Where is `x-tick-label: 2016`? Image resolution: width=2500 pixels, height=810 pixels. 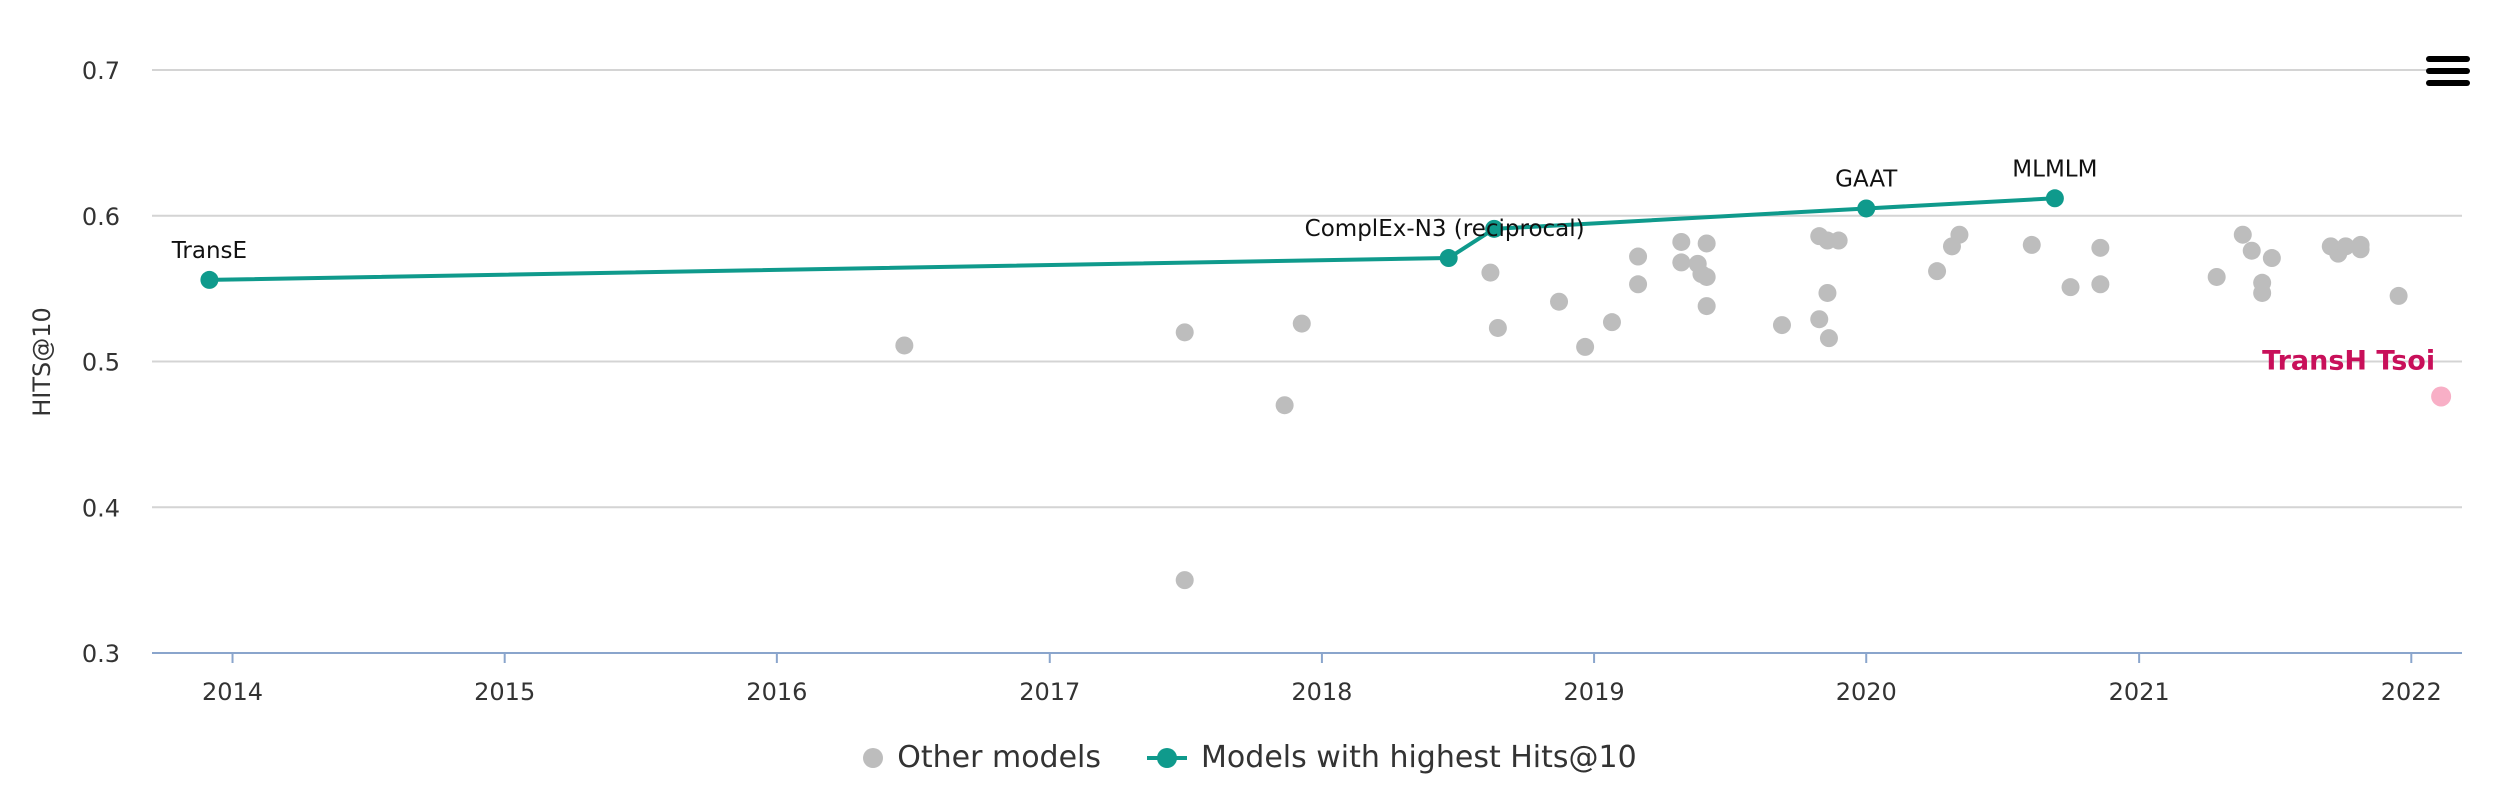 x-tick-label: 2016 is located at coordinates (776, 692).